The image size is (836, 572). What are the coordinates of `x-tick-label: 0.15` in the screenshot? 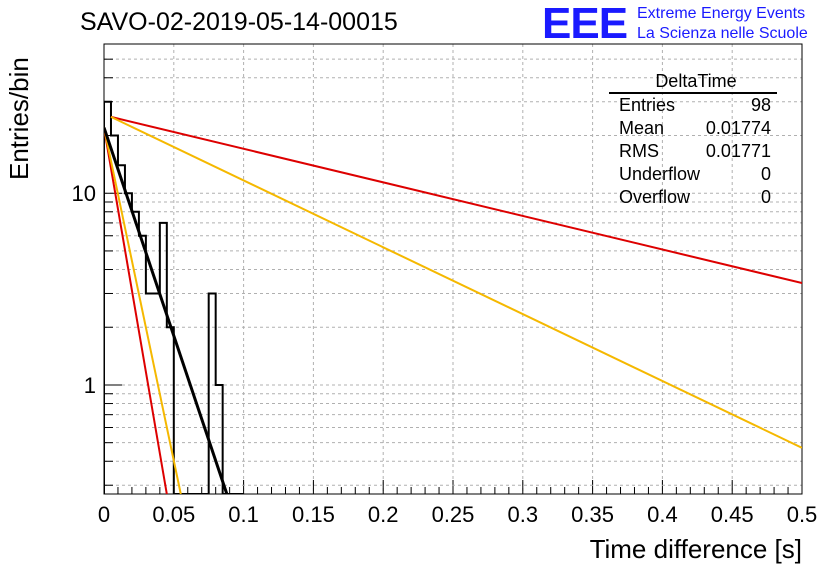 It's located at (313, 514).